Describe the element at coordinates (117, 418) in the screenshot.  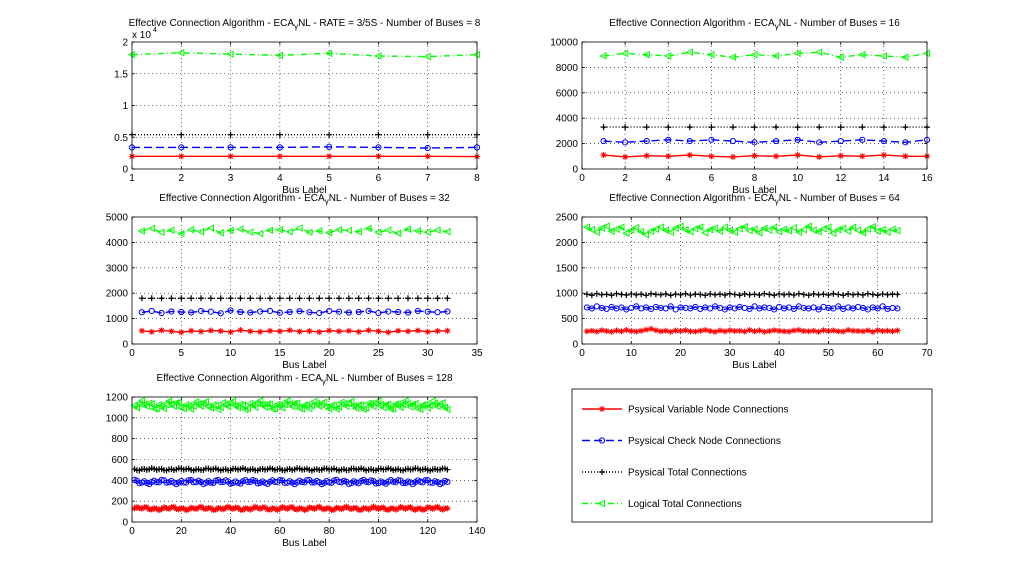
I see `y-tick-label: 1000` at that location.